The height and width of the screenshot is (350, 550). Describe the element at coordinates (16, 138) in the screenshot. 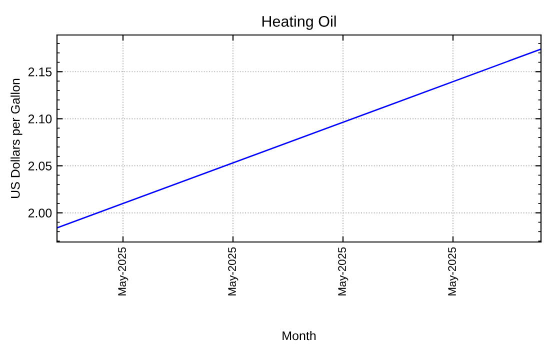

I see `y-axis-title: US Dollars per Gallon` at that location.